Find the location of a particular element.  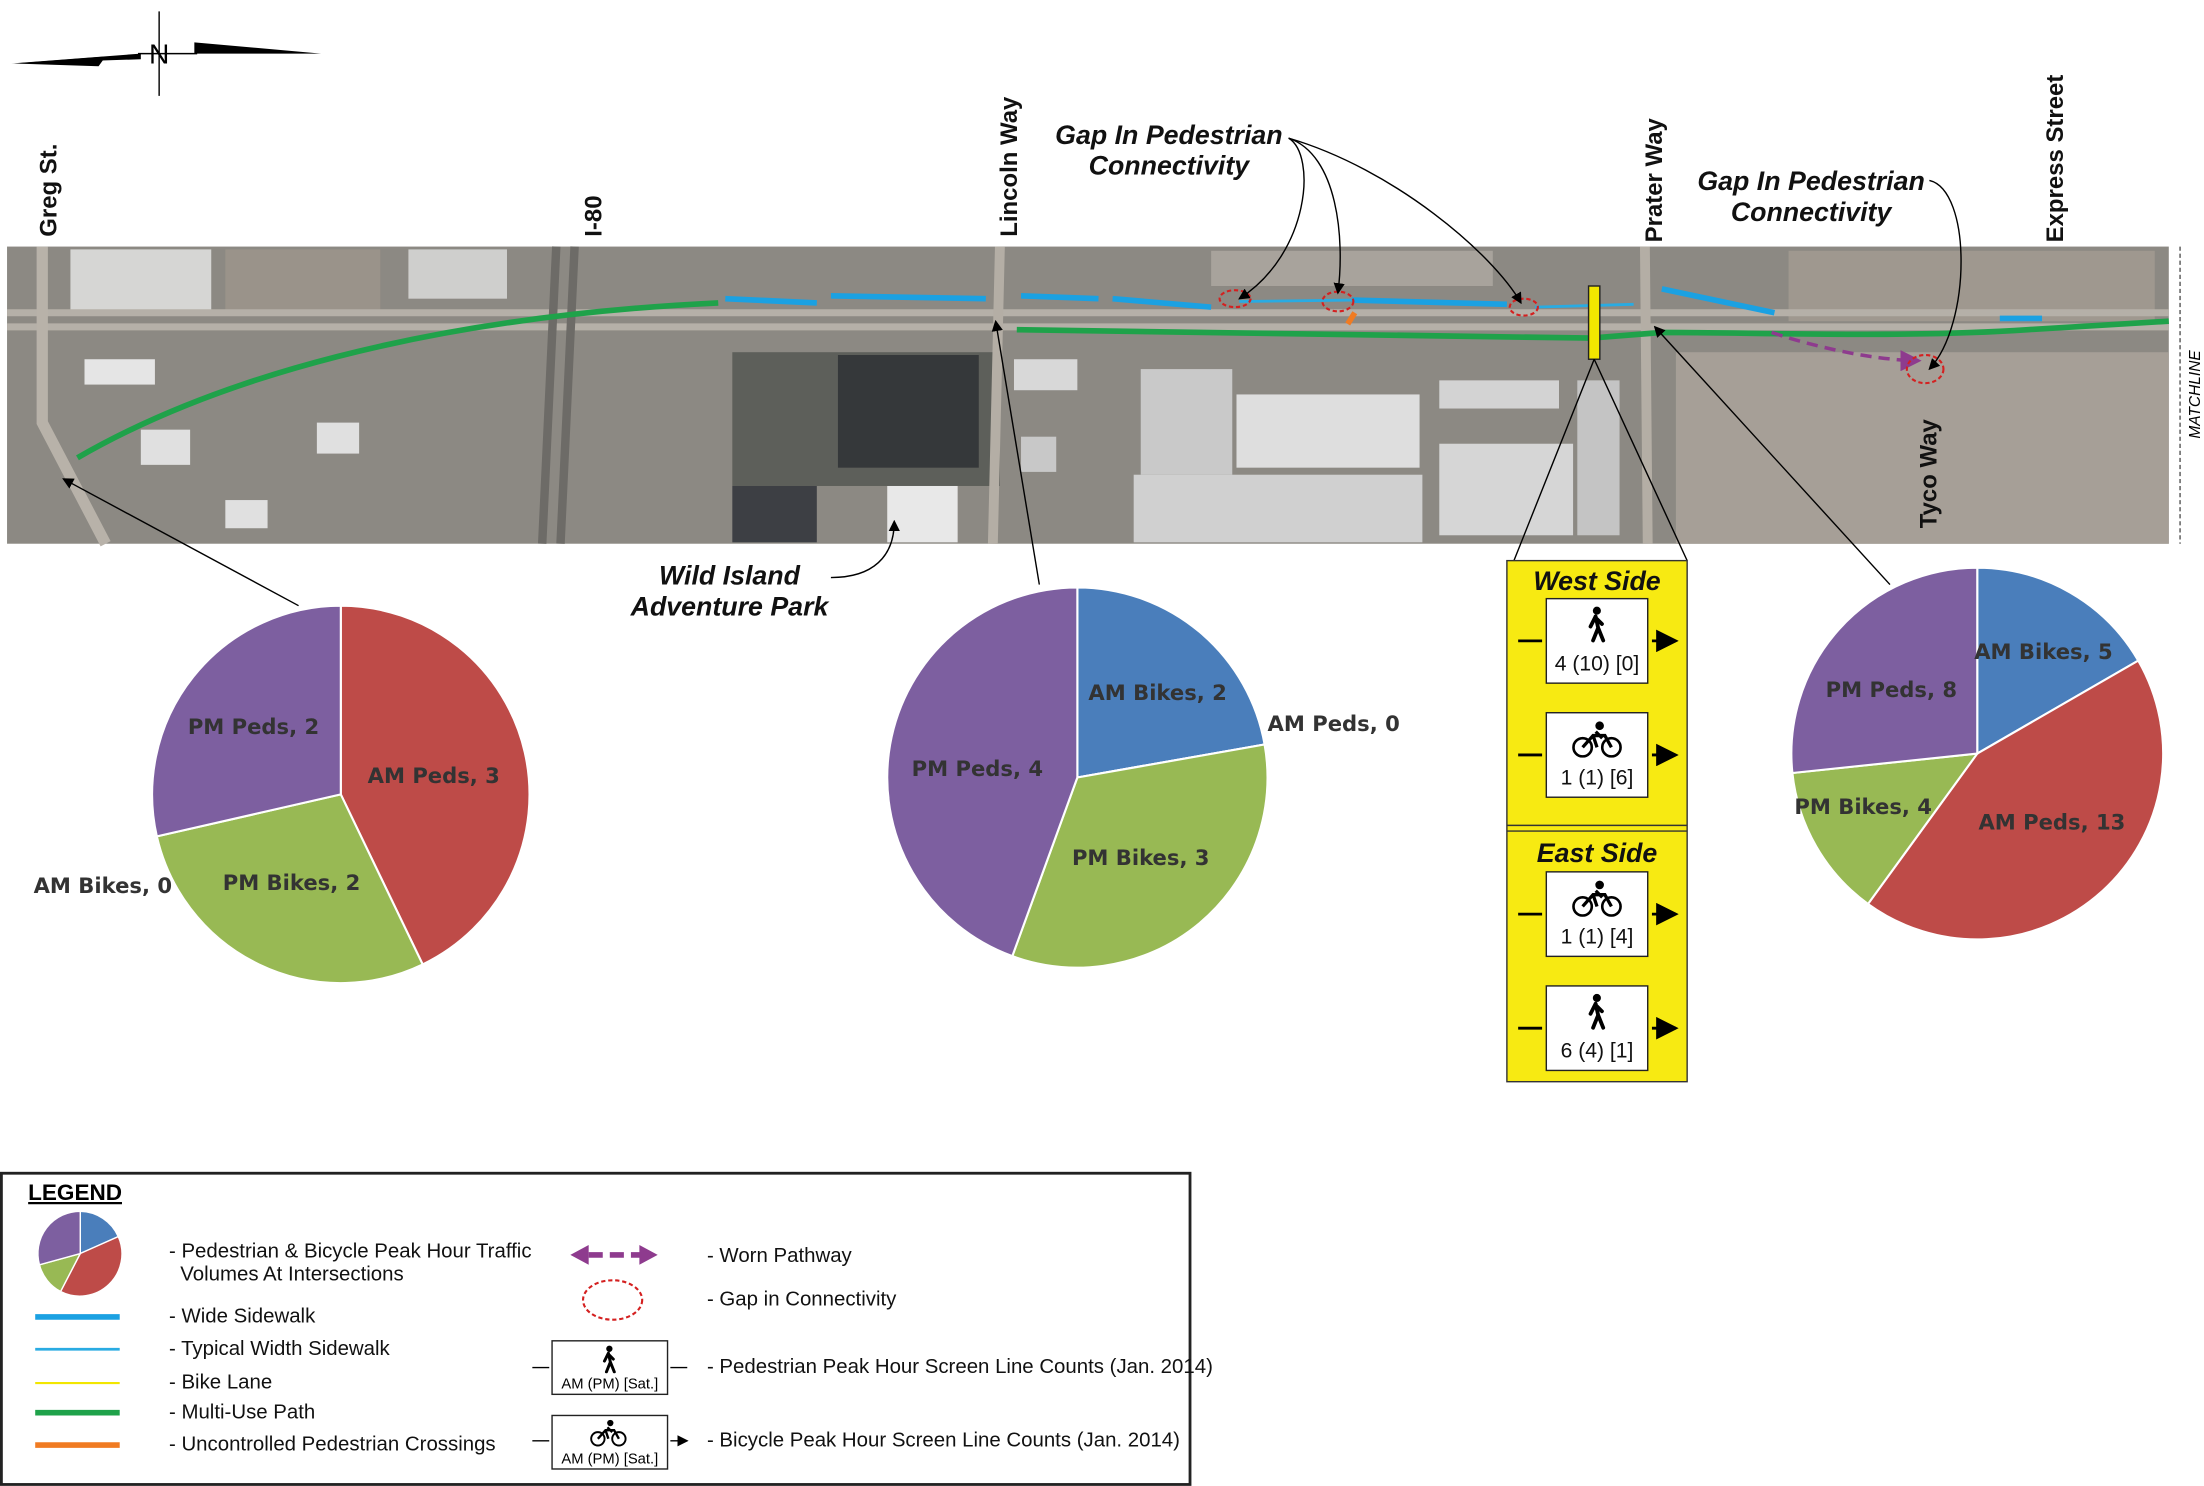

legend-item: - Gap in Connectivity is located at coordinates (802, 1300).